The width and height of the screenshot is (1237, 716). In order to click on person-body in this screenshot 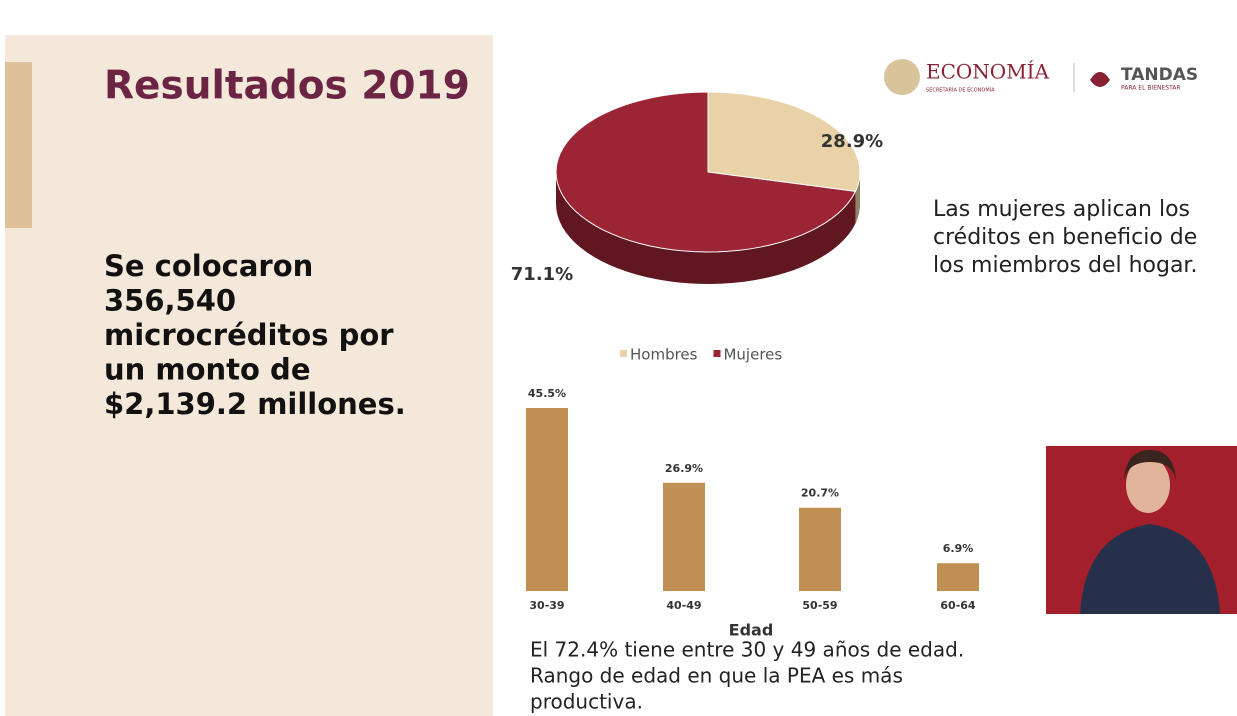, I will do `click(1150, 569)`.